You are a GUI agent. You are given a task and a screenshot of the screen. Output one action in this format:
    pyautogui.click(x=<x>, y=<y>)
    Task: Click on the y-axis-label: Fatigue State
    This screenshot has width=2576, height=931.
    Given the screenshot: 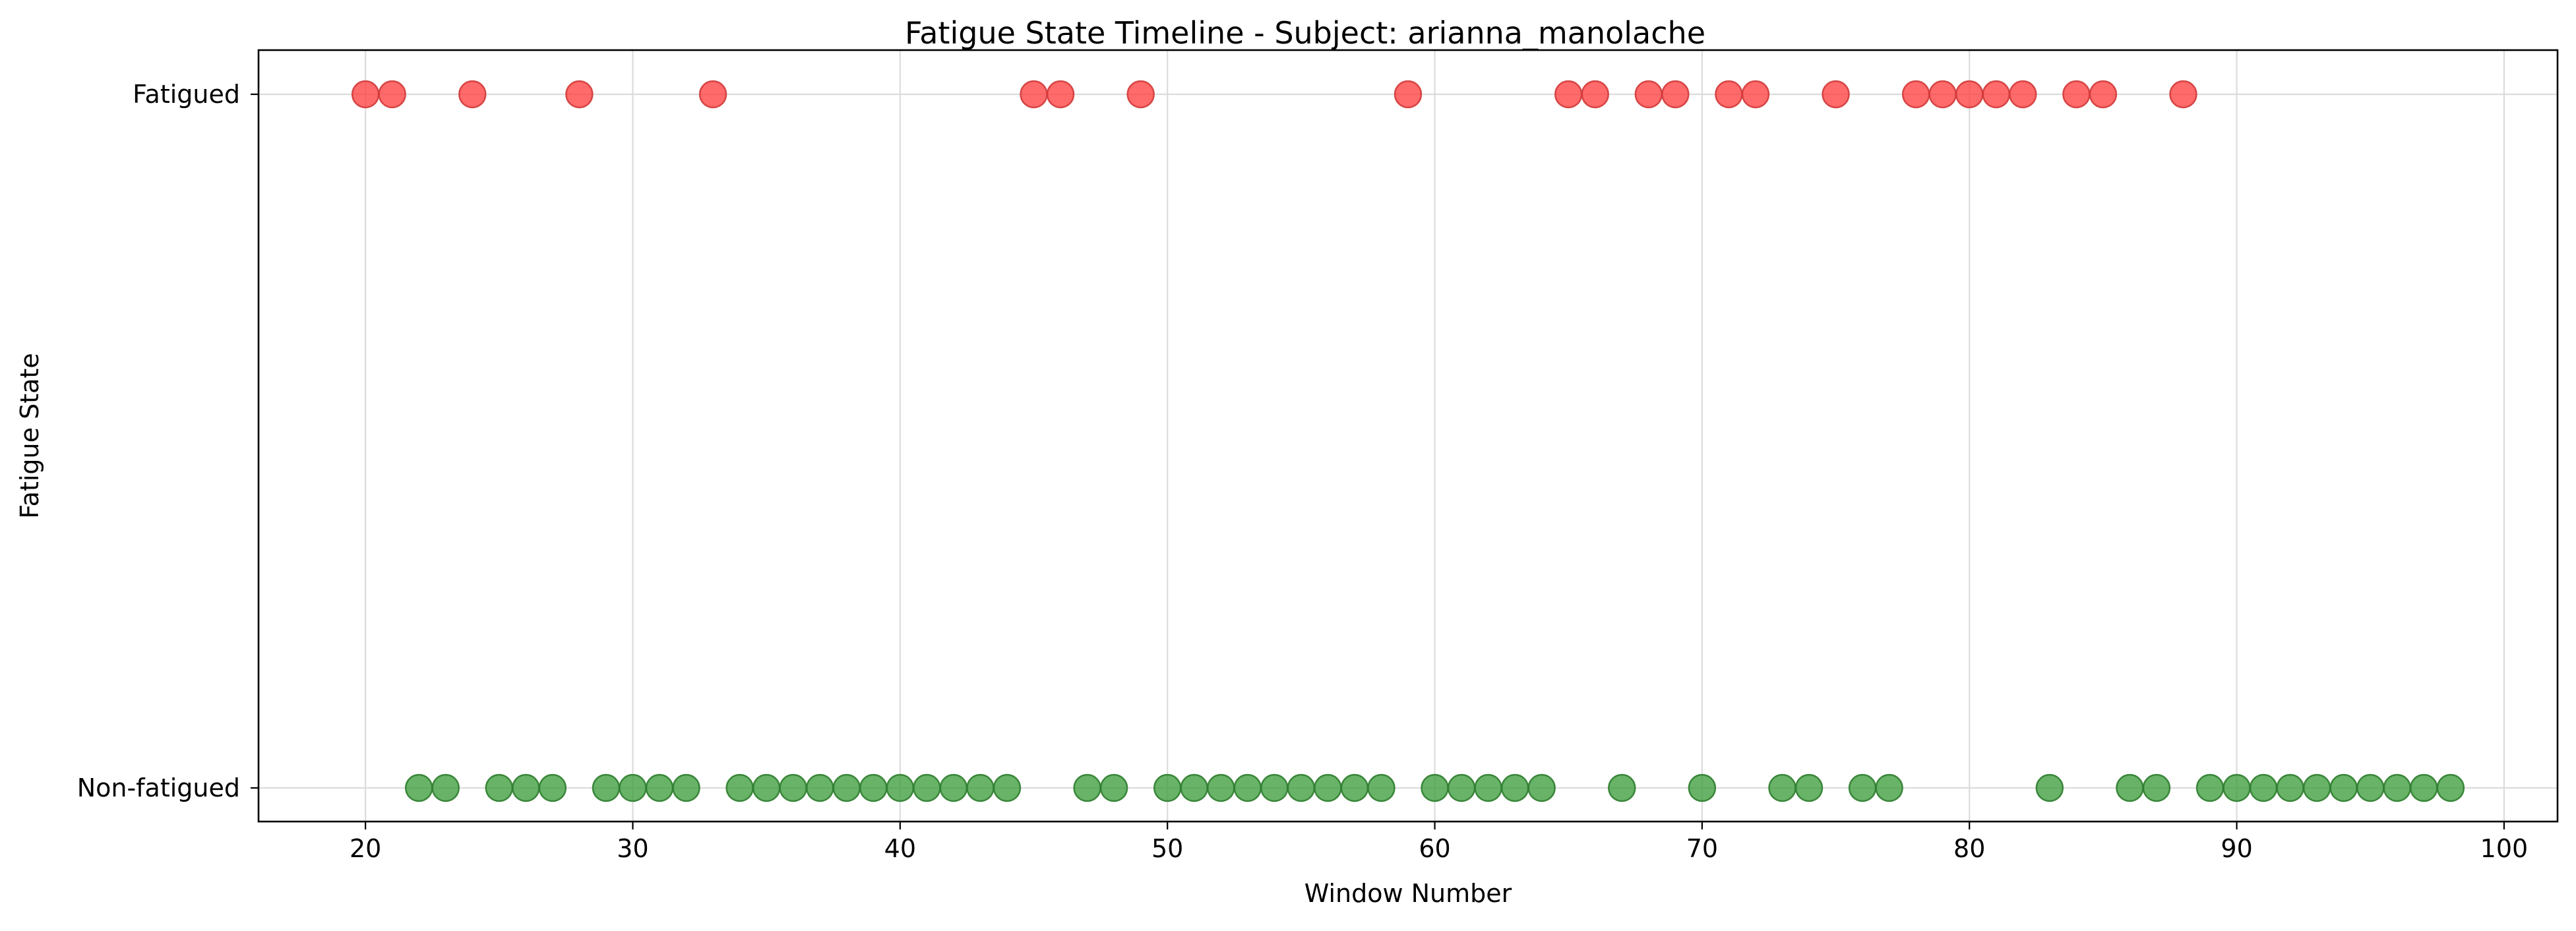 What is the action you would take?
    pyautogui.click(x=29, y=436)
    